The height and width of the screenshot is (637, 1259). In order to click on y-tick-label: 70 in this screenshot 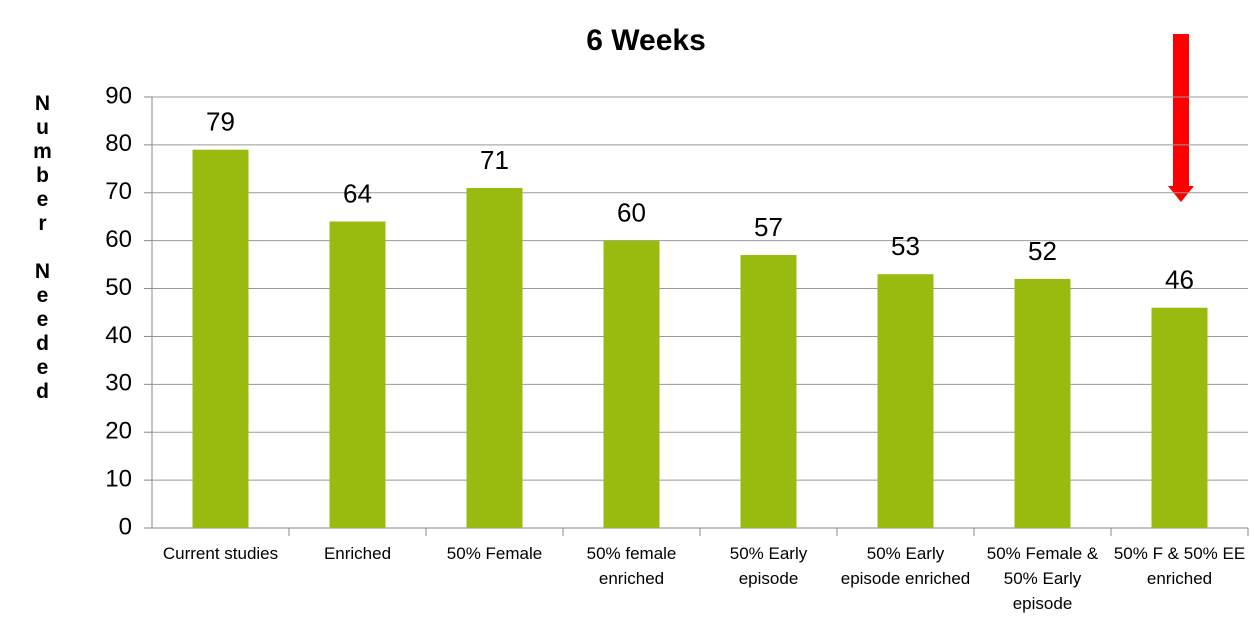, I will do `click(118, 191)`.